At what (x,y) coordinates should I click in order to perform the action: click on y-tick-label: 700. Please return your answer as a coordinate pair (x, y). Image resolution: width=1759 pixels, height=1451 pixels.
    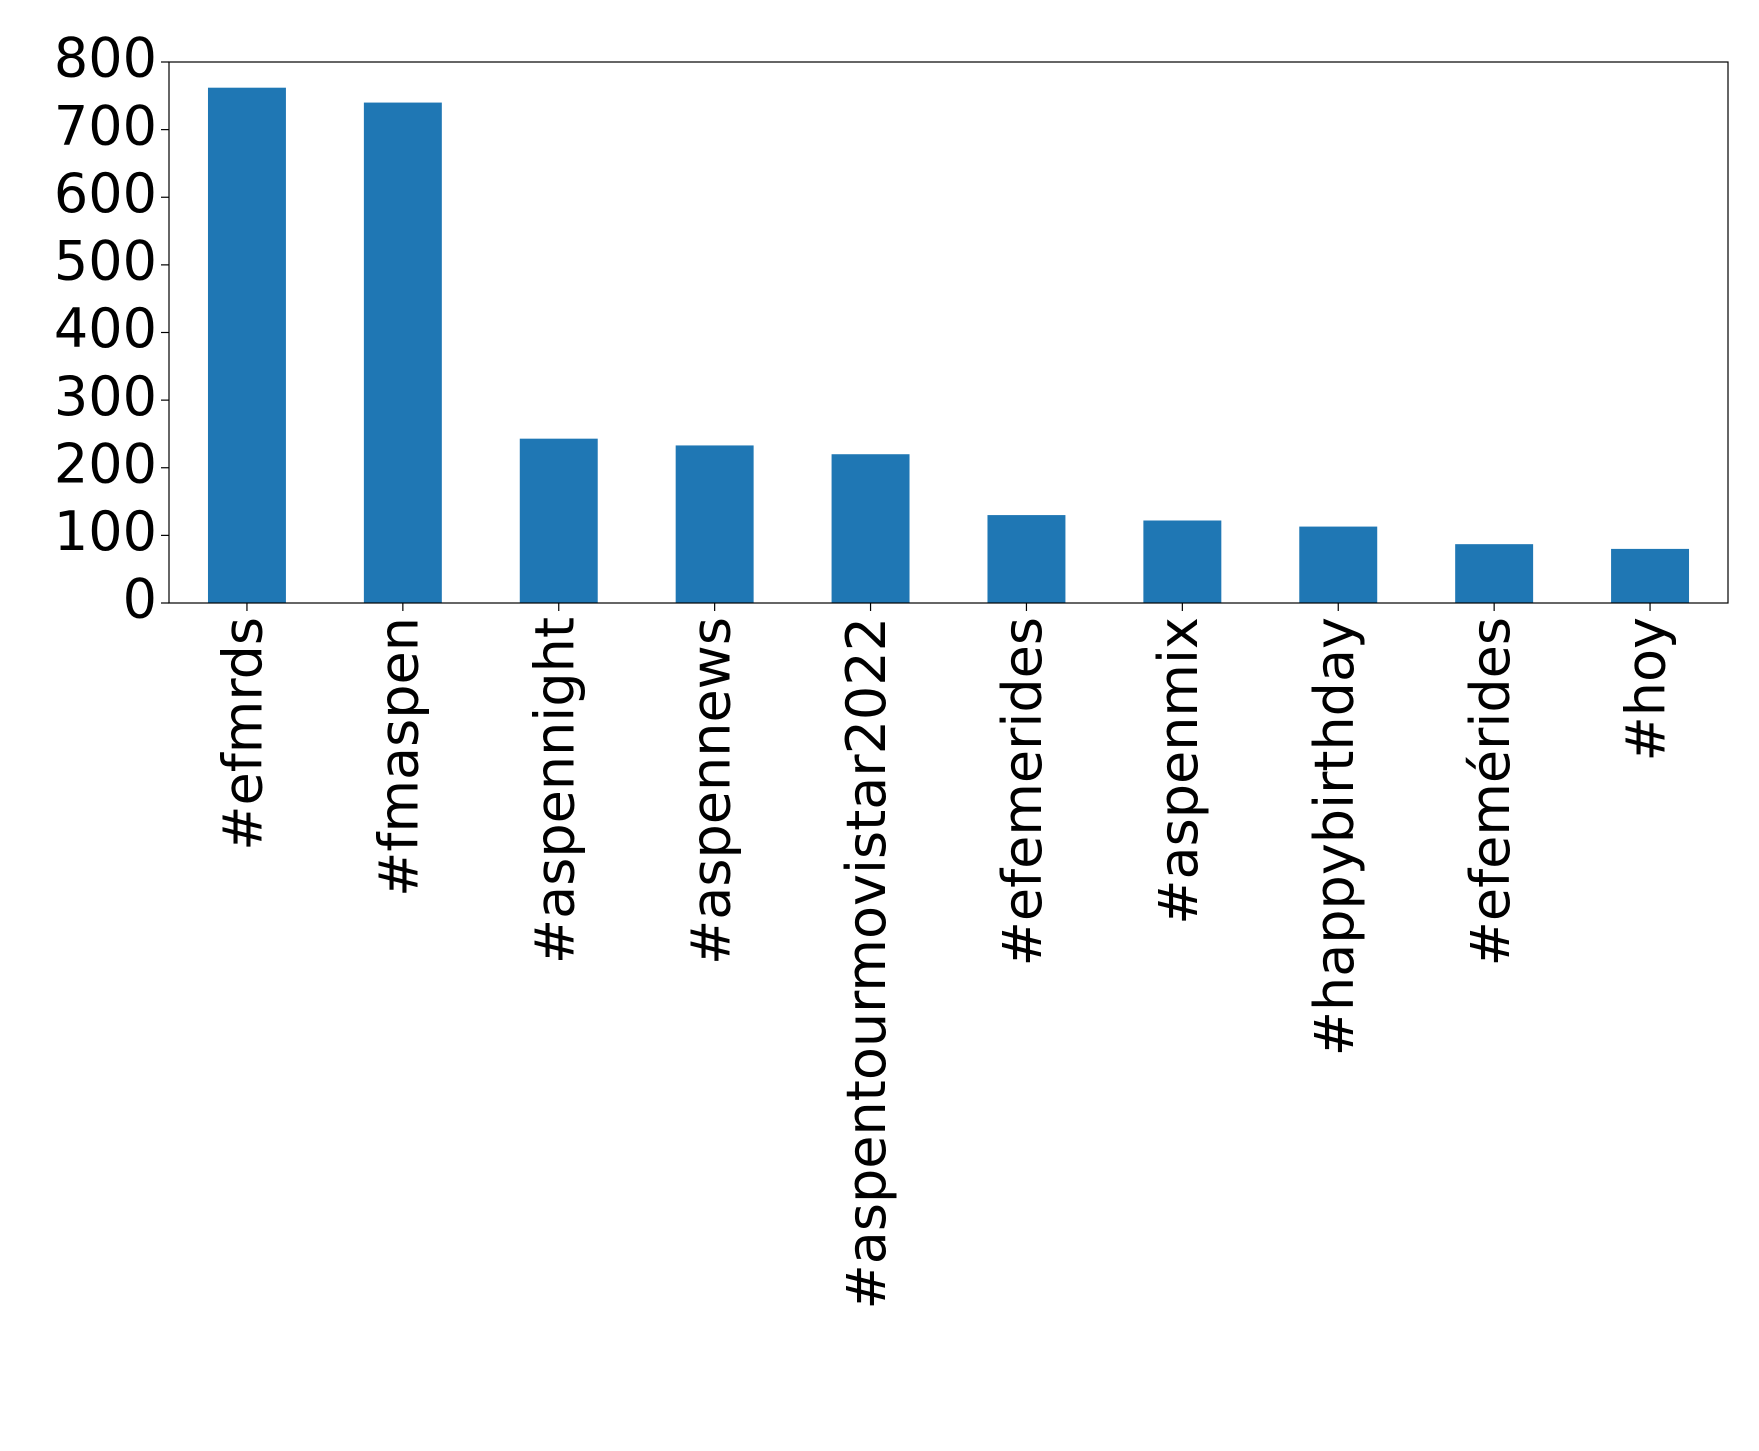
    Looking at the image, I should click on (105, 125).